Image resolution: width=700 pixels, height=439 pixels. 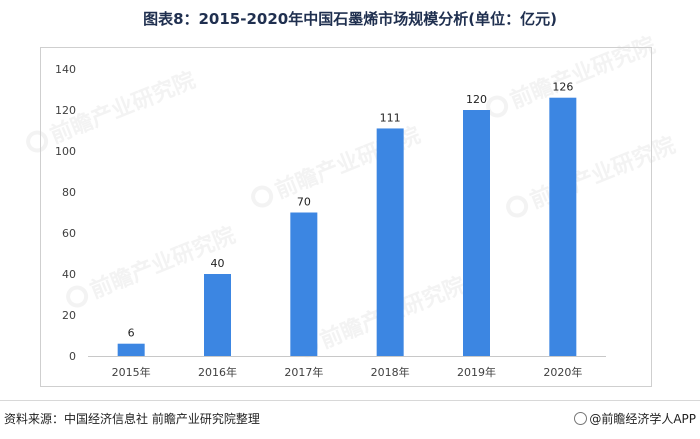 What do you see at coordinates (132, 419) in the screenshot?
I see `source-note: 资料来源：中国经济信息社 前瞻产业研究院整理` at bounding box center [132, 419].